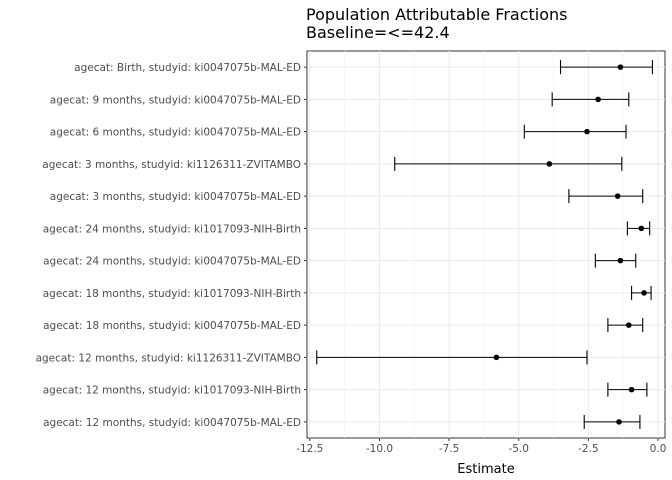 Image resolution: width=672 pixels, height=480 pixels. What do you see at coordinates (309, 449) in the screenshot?
I see `x-tick-label: -12.5` at bounding box center [309, 449].